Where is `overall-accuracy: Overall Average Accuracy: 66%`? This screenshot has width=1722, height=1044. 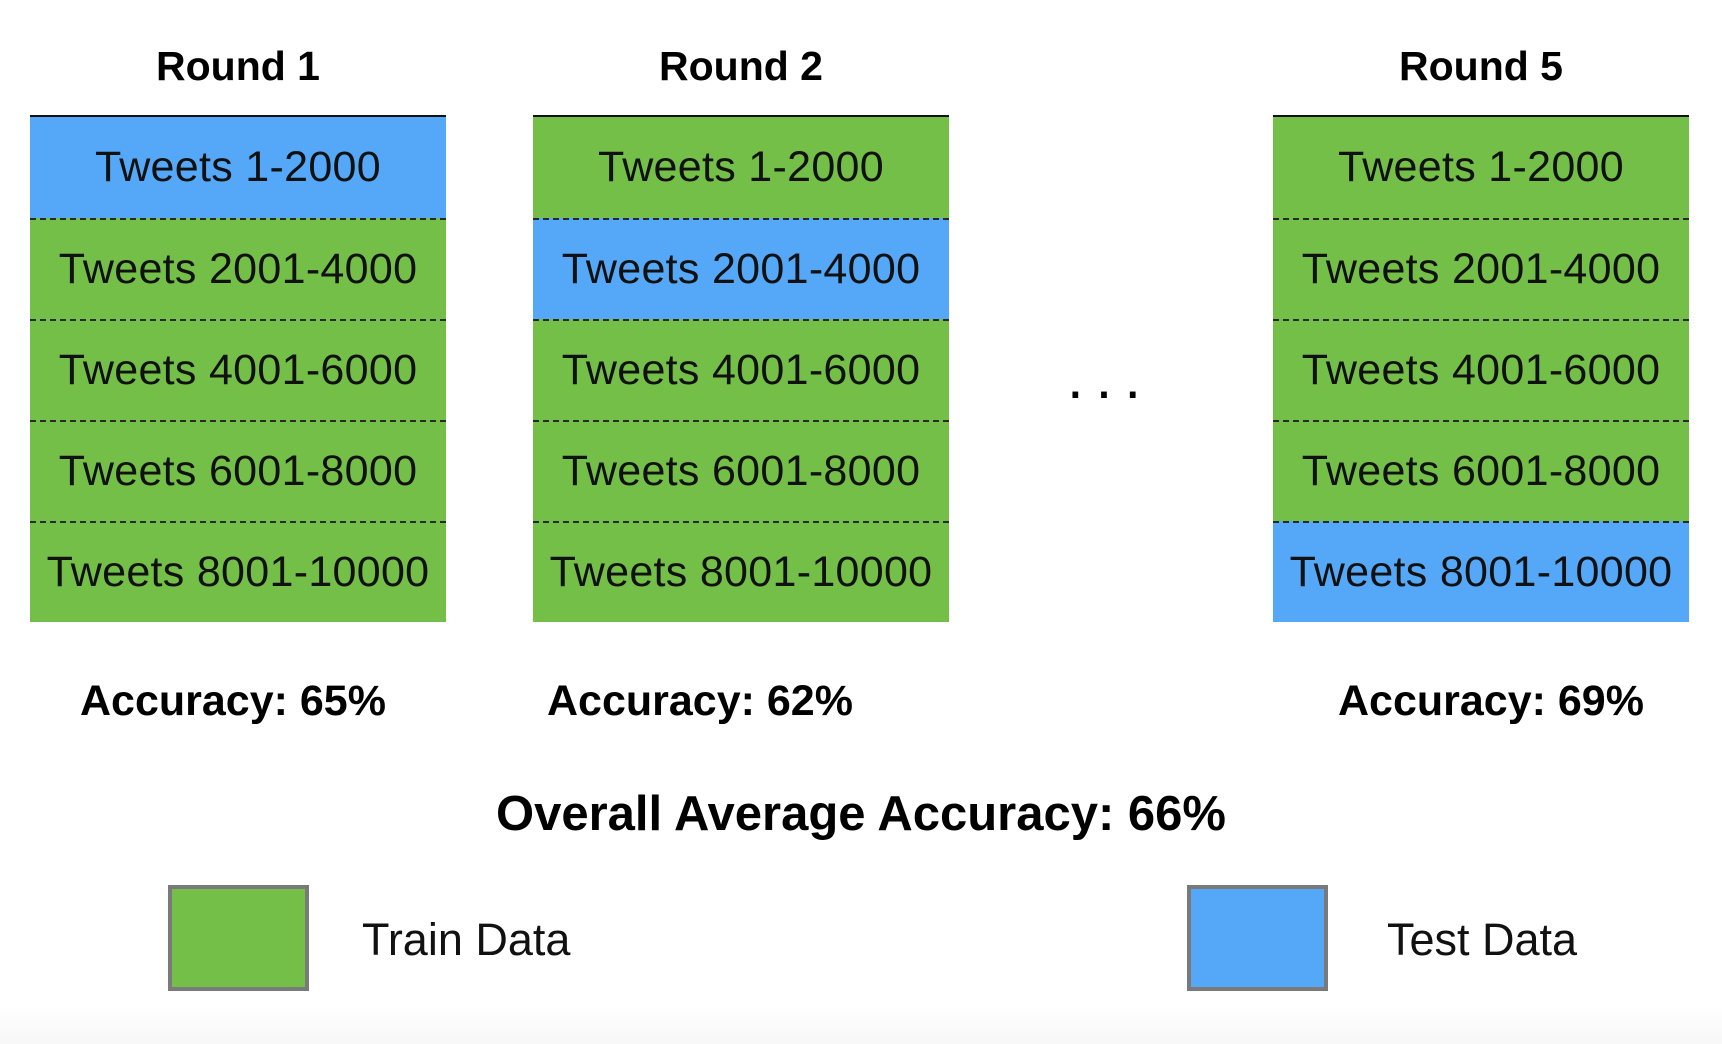 overall-accuracy: Overall Average Accuracy: 66% is located at coordinates (861, 814).